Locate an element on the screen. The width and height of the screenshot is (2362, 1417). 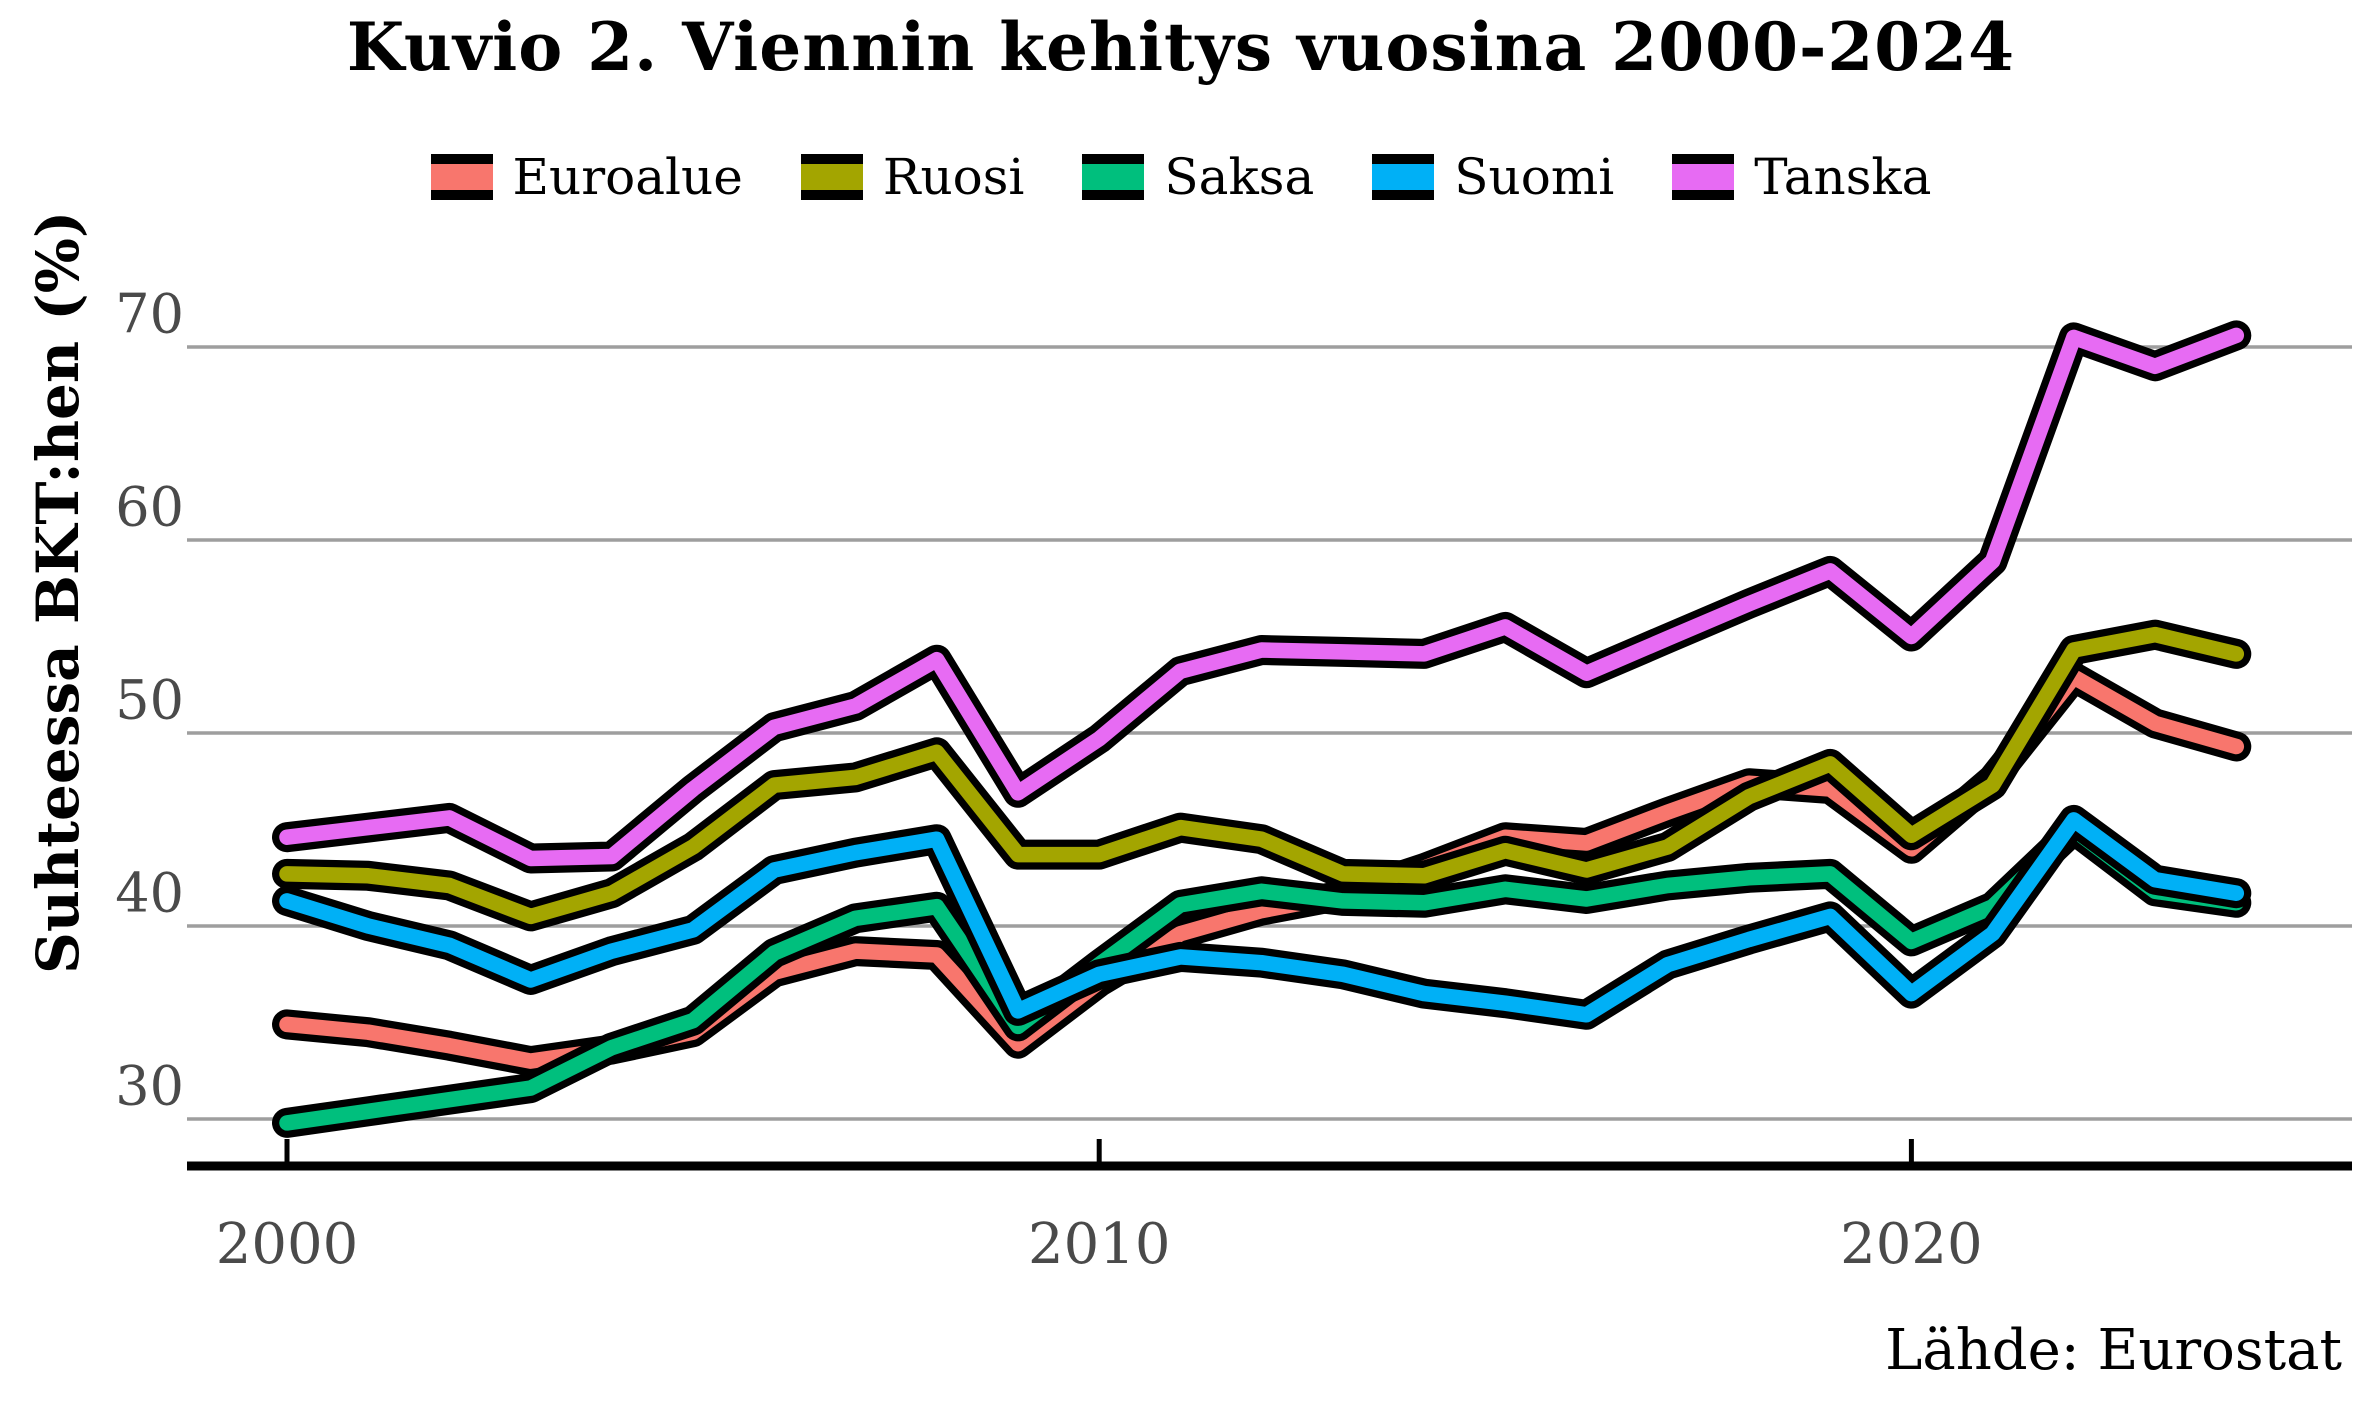
series-line-suomi is located at coordinates (1262, 917).